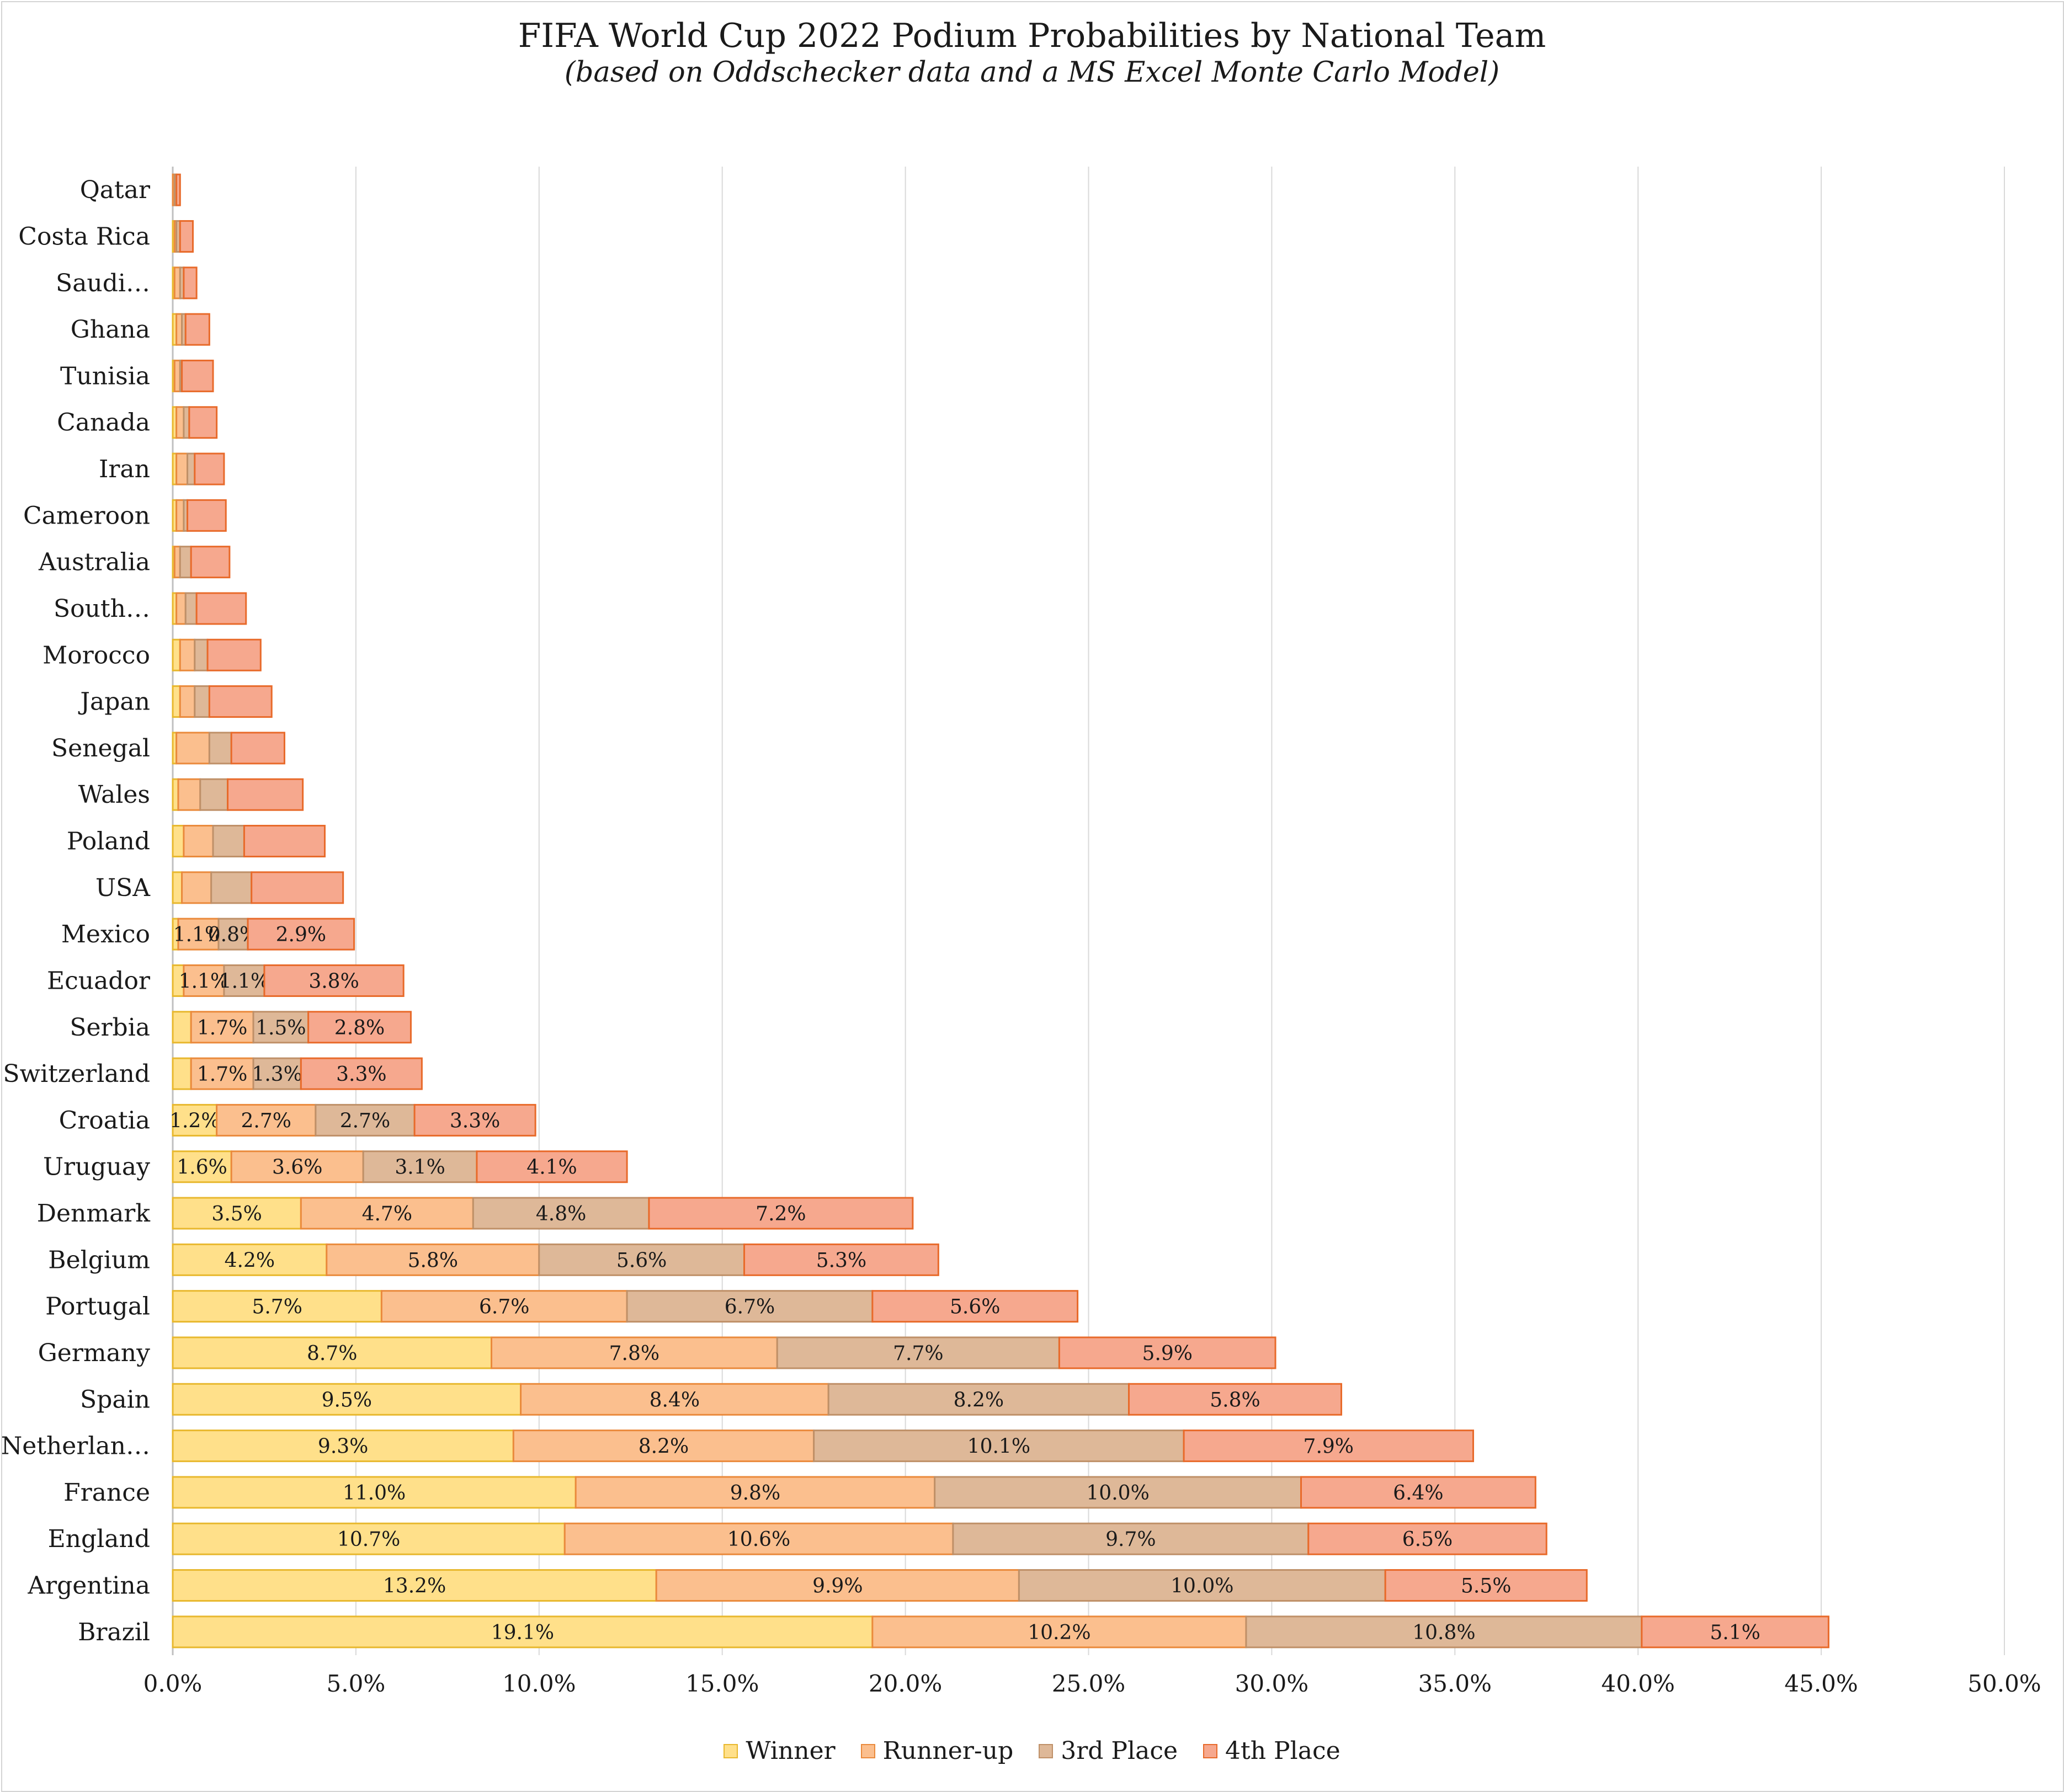  Describe the element at coordinates (100, 748) in the screenshot. I see `category-label: Senegal` at that location.